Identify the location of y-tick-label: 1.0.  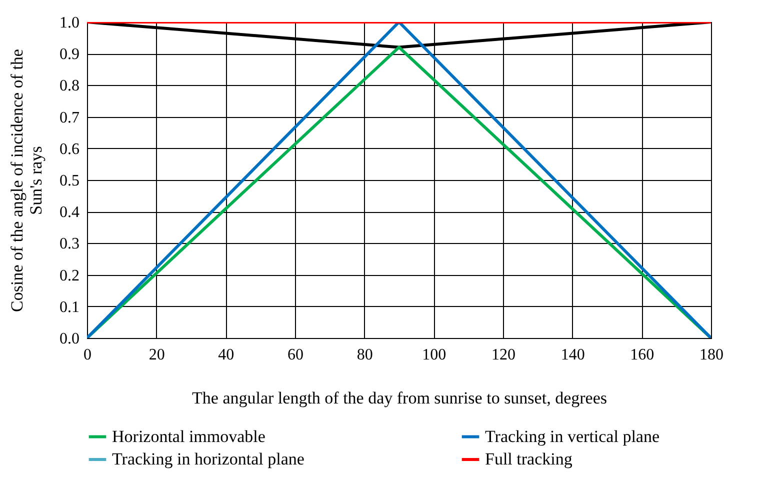
(70, 23).